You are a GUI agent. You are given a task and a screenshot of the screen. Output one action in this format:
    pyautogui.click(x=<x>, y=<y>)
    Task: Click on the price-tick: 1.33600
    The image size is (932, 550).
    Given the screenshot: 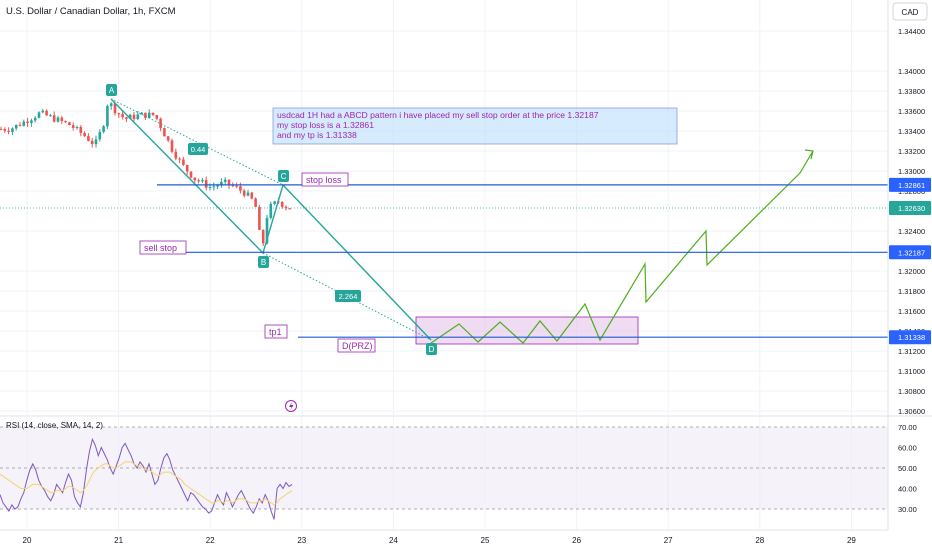 What is the action you would take?
    pyautogui.click(x=911, y=111)
    